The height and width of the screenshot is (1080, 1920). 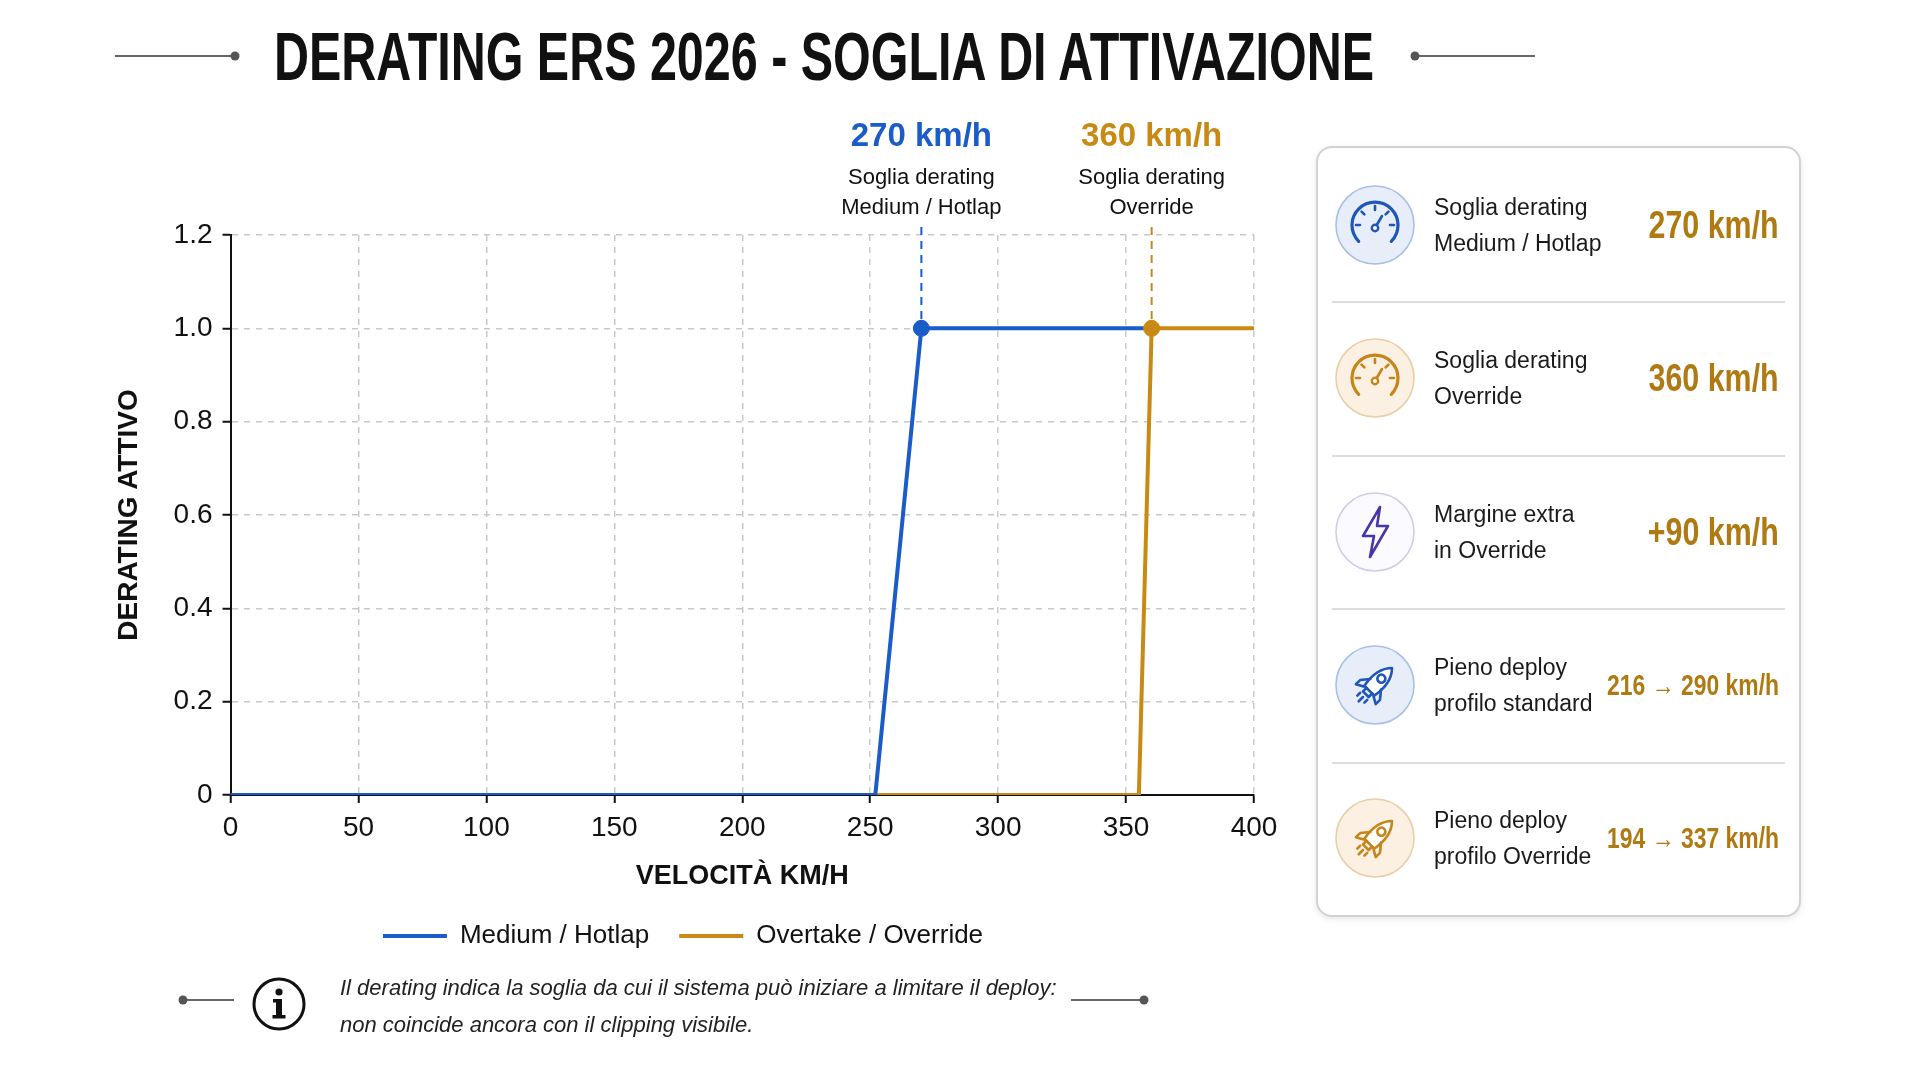 What do you see at coordinates (1518, 225) in the screenshot?
I see `text: Soglia derating Medium / Hotlap` at bounding box center [1518, 225].